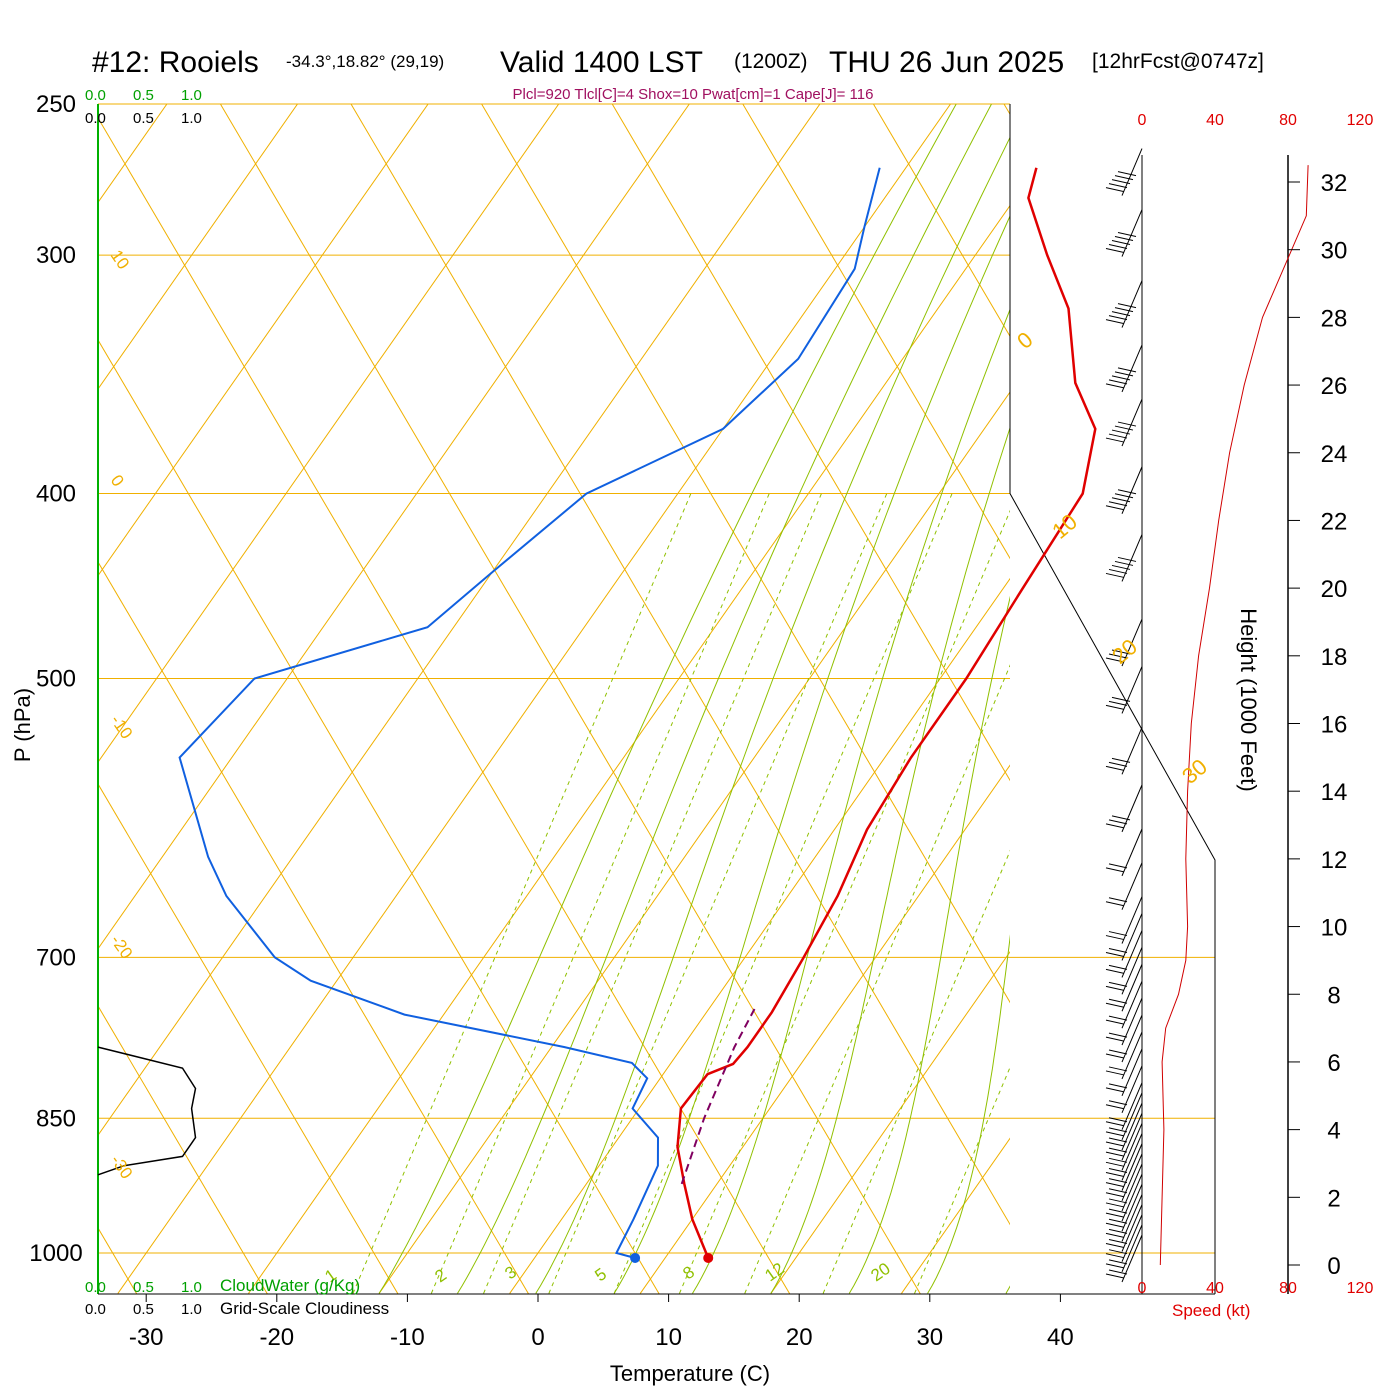 The height and width of the screenshot is (1400, 1400). Describe the element at coordinates (1334, 454) in the screenshot. I see `height-tick-label: 24` at that location.